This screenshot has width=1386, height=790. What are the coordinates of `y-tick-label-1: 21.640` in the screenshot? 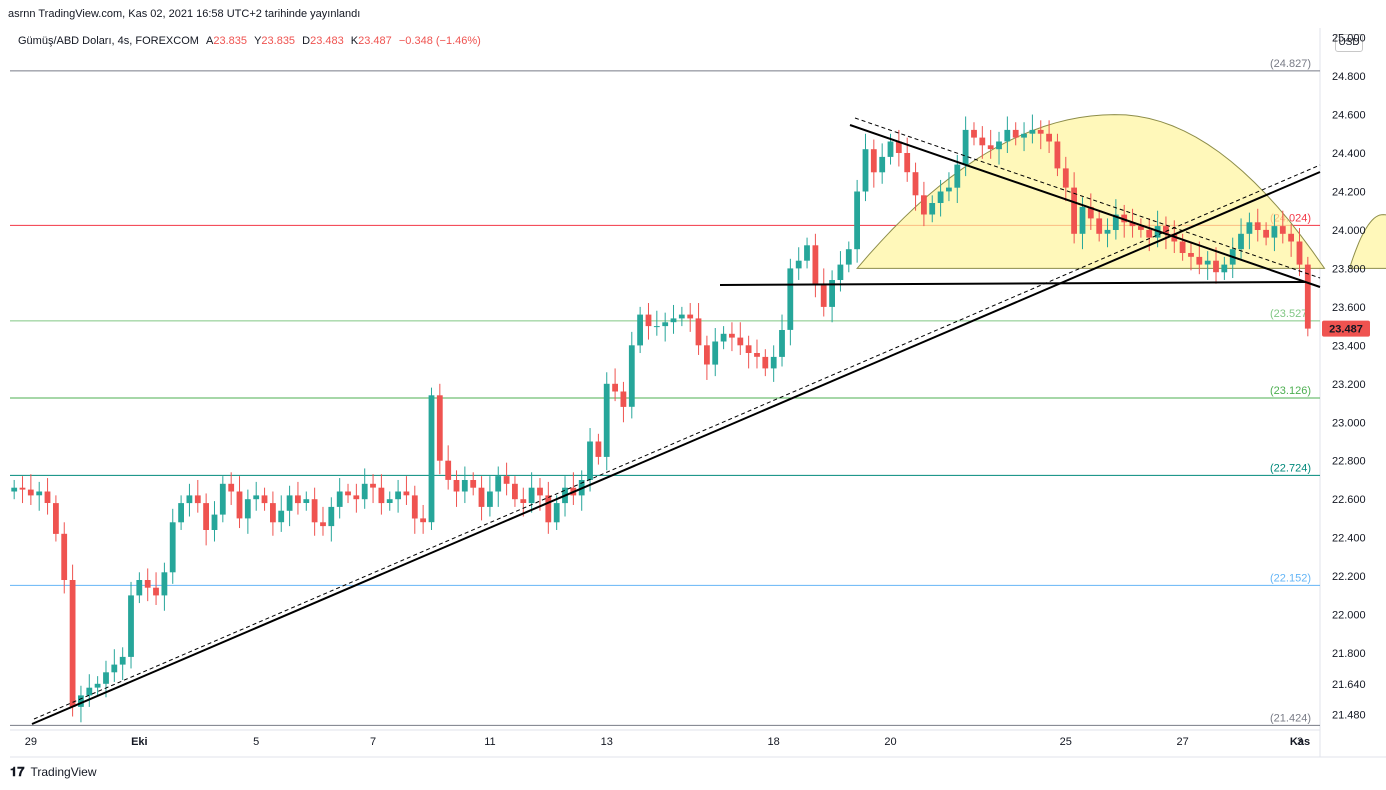 It's located at (1349, 685).